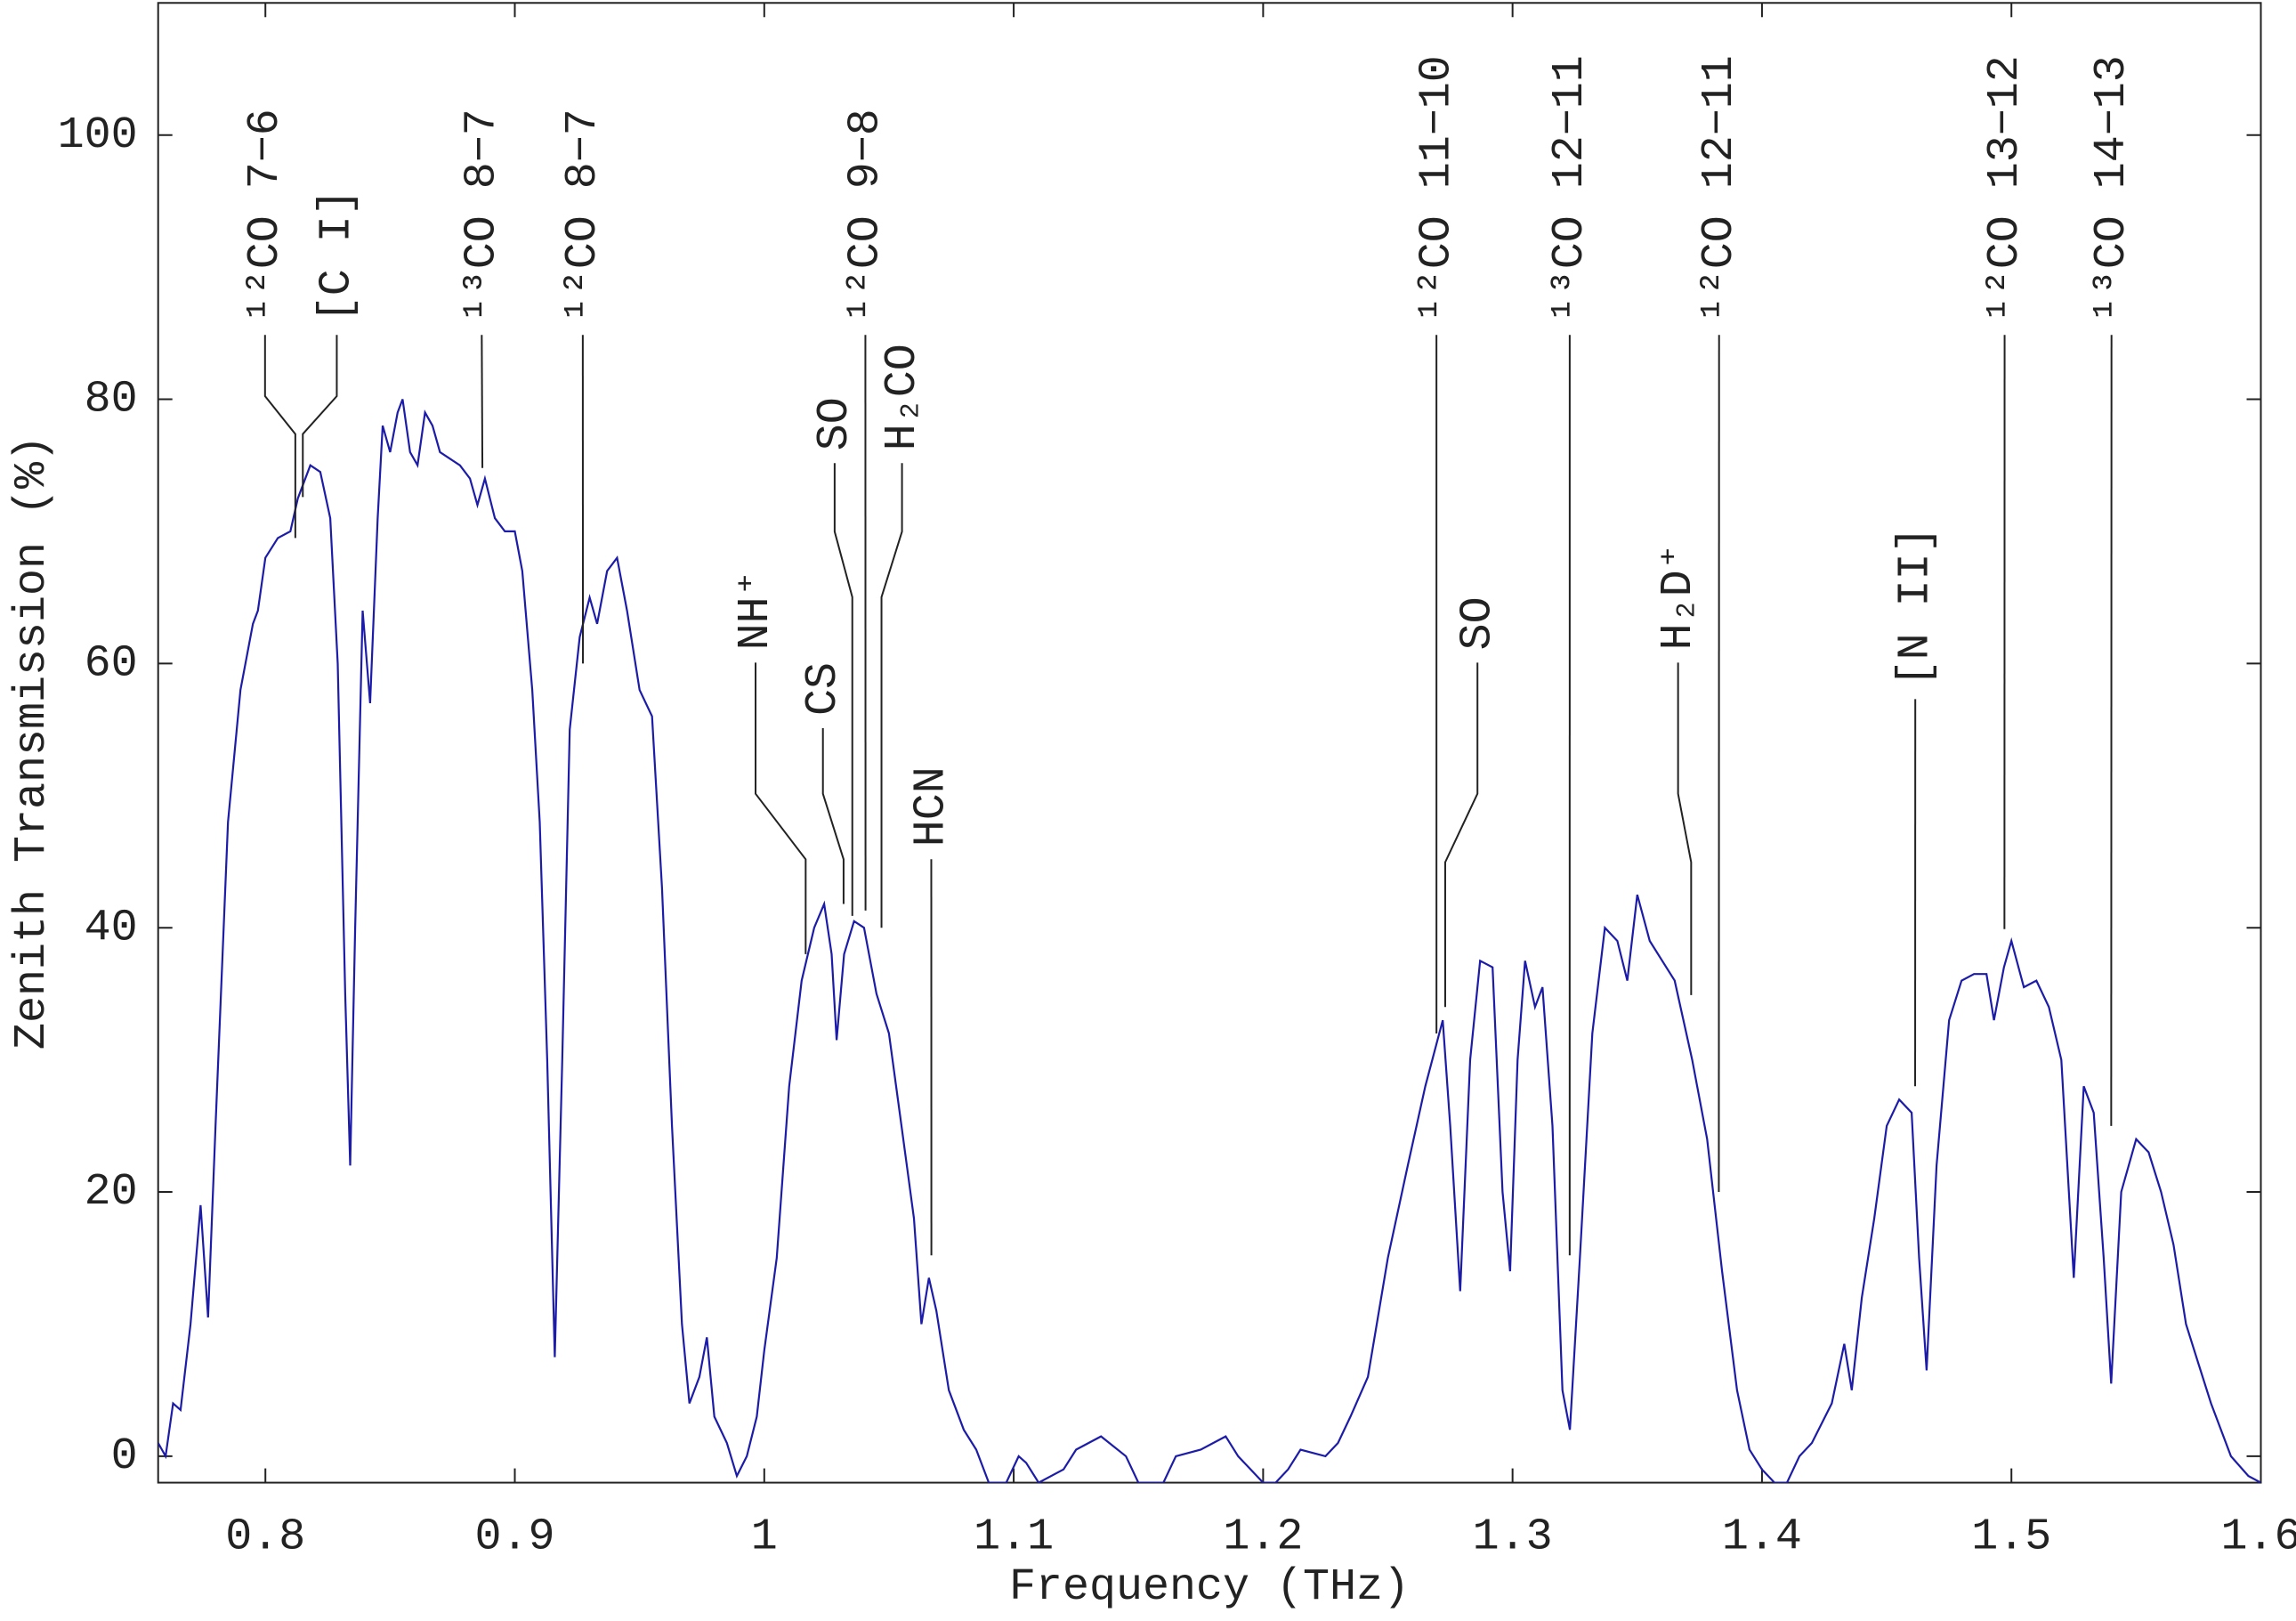  What do you see at coordinates (823, 689) in the screenshot?
I see `annotation-label: CS` at bounding box center [823, 689].